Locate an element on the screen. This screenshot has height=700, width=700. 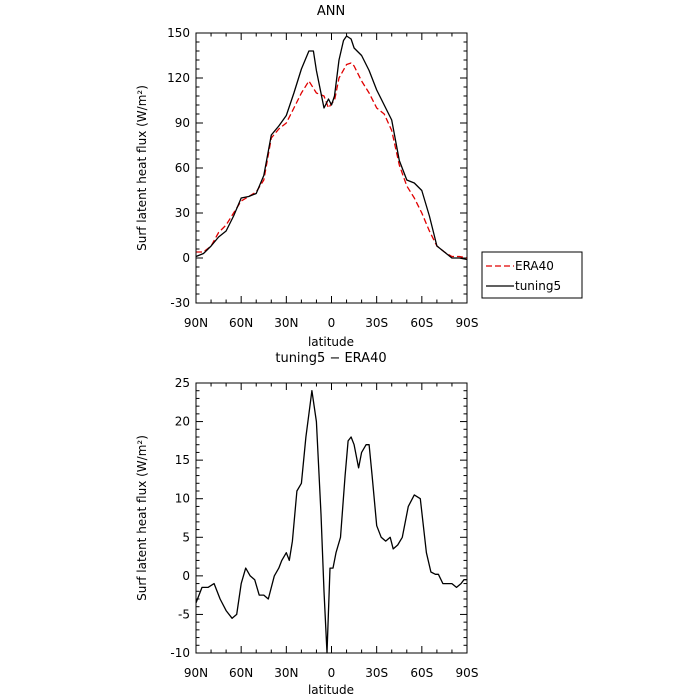
bottom-x-tick-label: 90S is located at coordinates (467, 673).